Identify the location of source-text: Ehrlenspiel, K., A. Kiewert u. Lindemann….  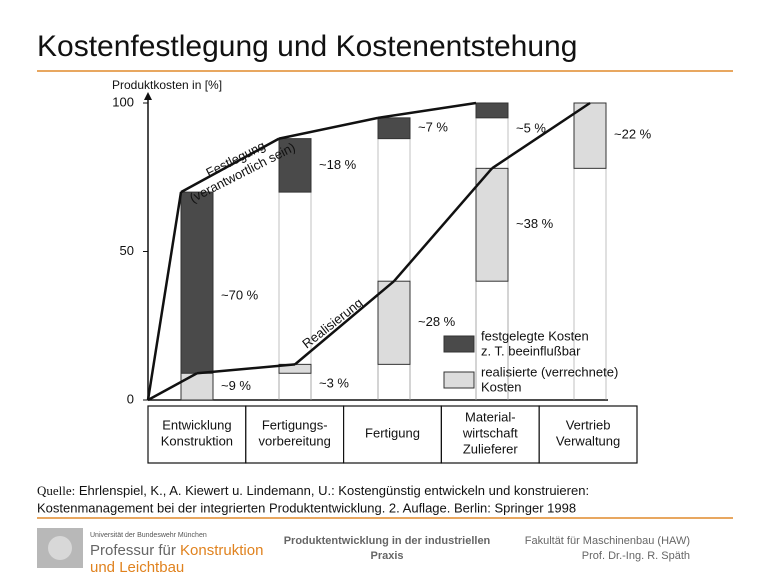
(334, 490).